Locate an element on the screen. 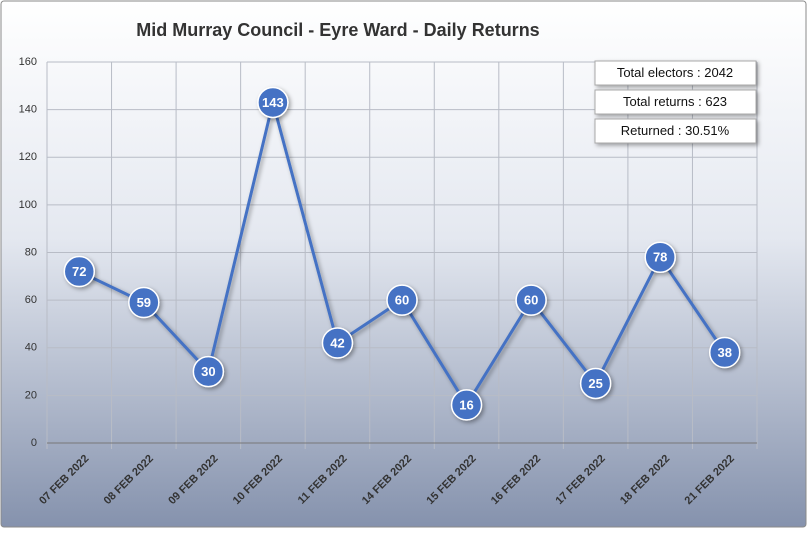 The height and width of the screenshot is (534, 808). data-label: 25 is located at coordinates (595, 383).